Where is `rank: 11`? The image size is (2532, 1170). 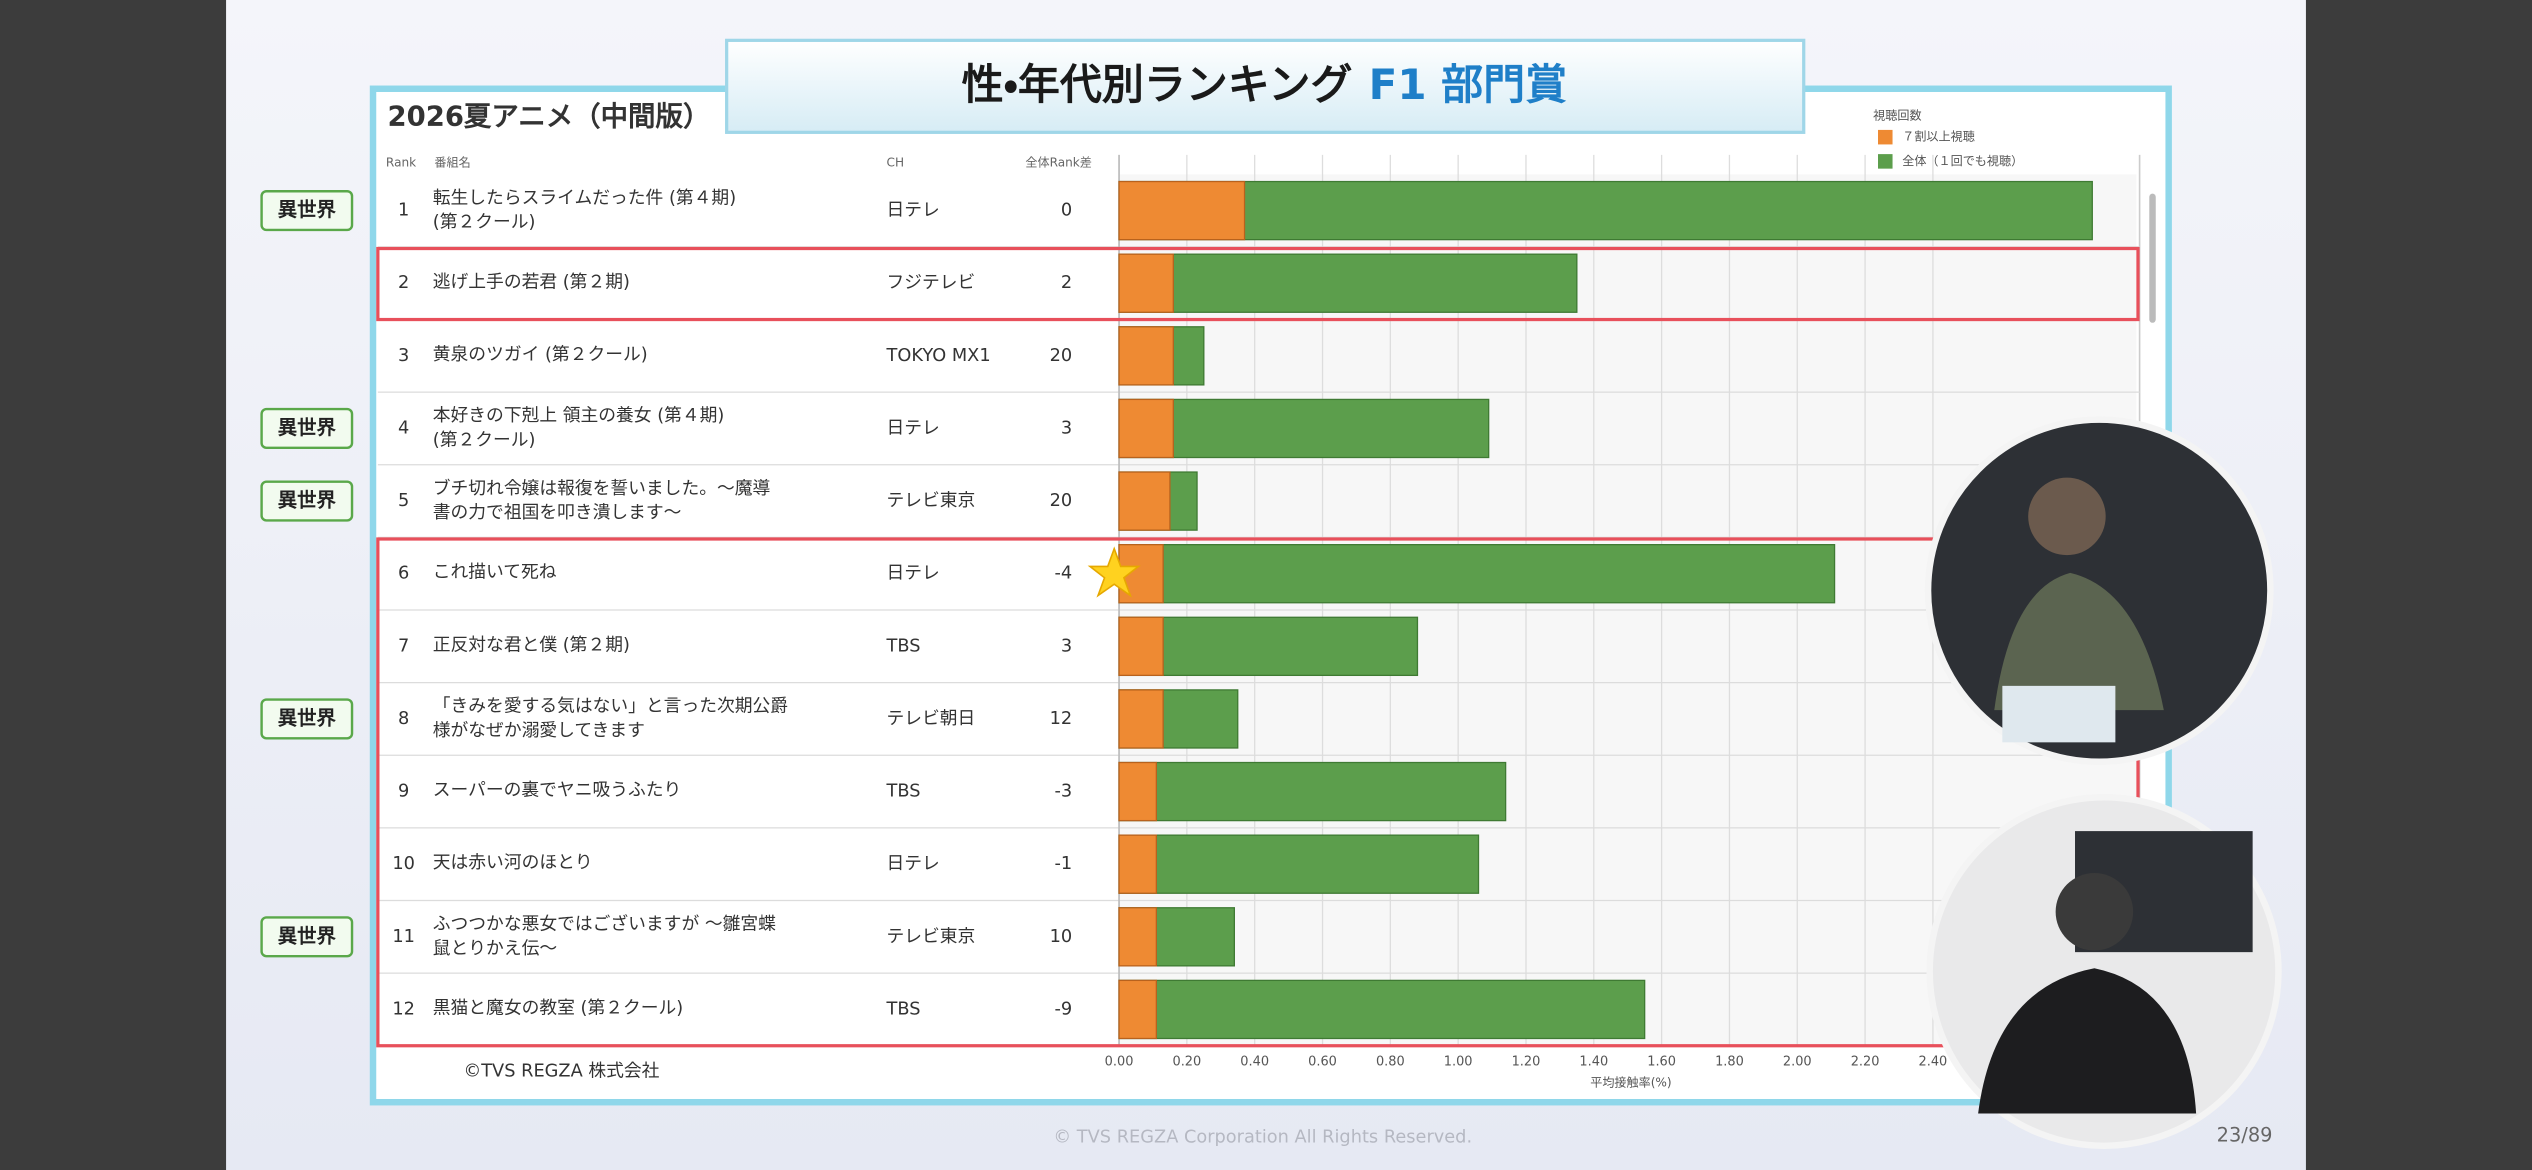
rank: 11 is located at coordinates (403, 937).